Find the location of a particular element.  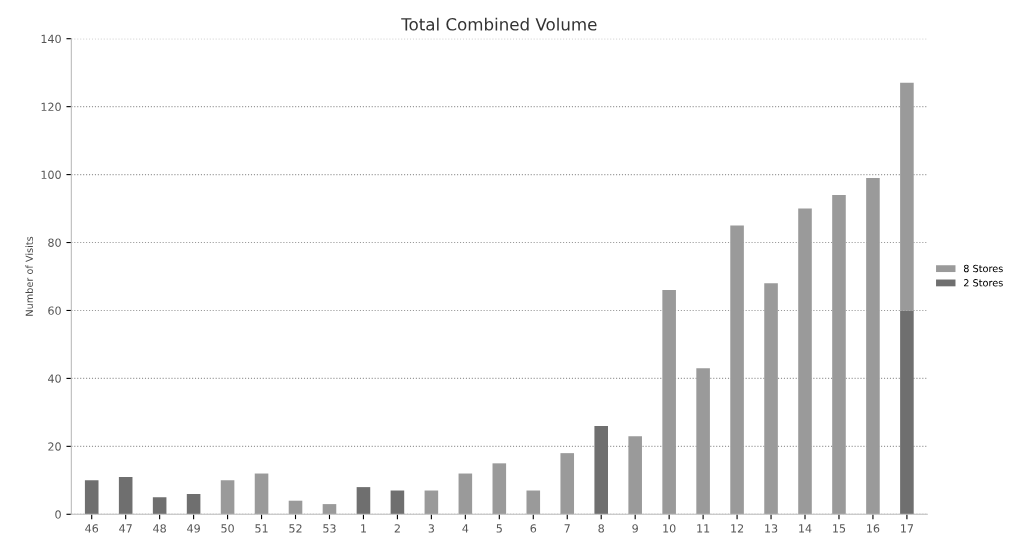

x-tick-label: 51 is located at coordinates (261, 528).